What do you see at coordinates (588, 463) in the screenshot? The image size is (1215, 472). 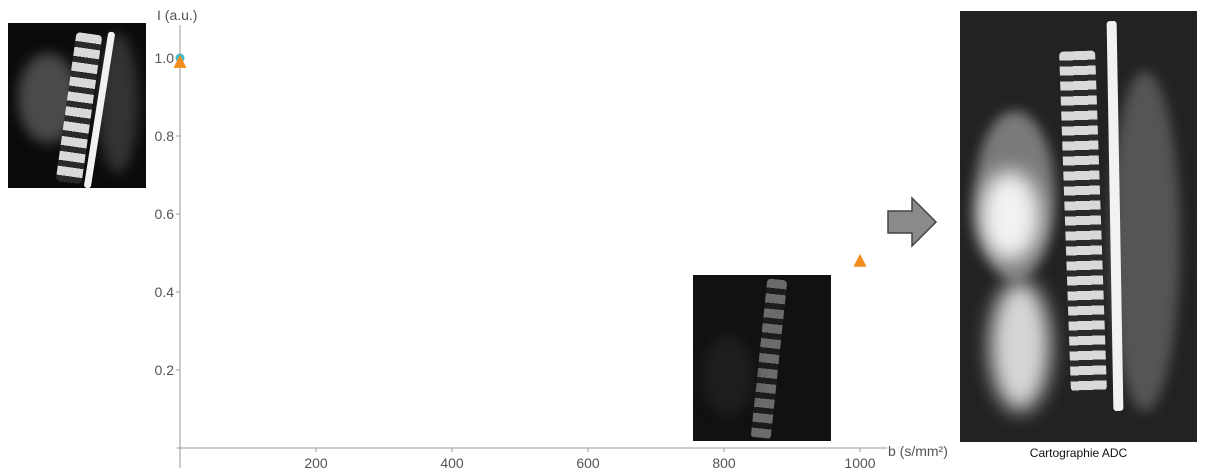 I see `x-tick-label: 600` at bounding box center [588, 463].